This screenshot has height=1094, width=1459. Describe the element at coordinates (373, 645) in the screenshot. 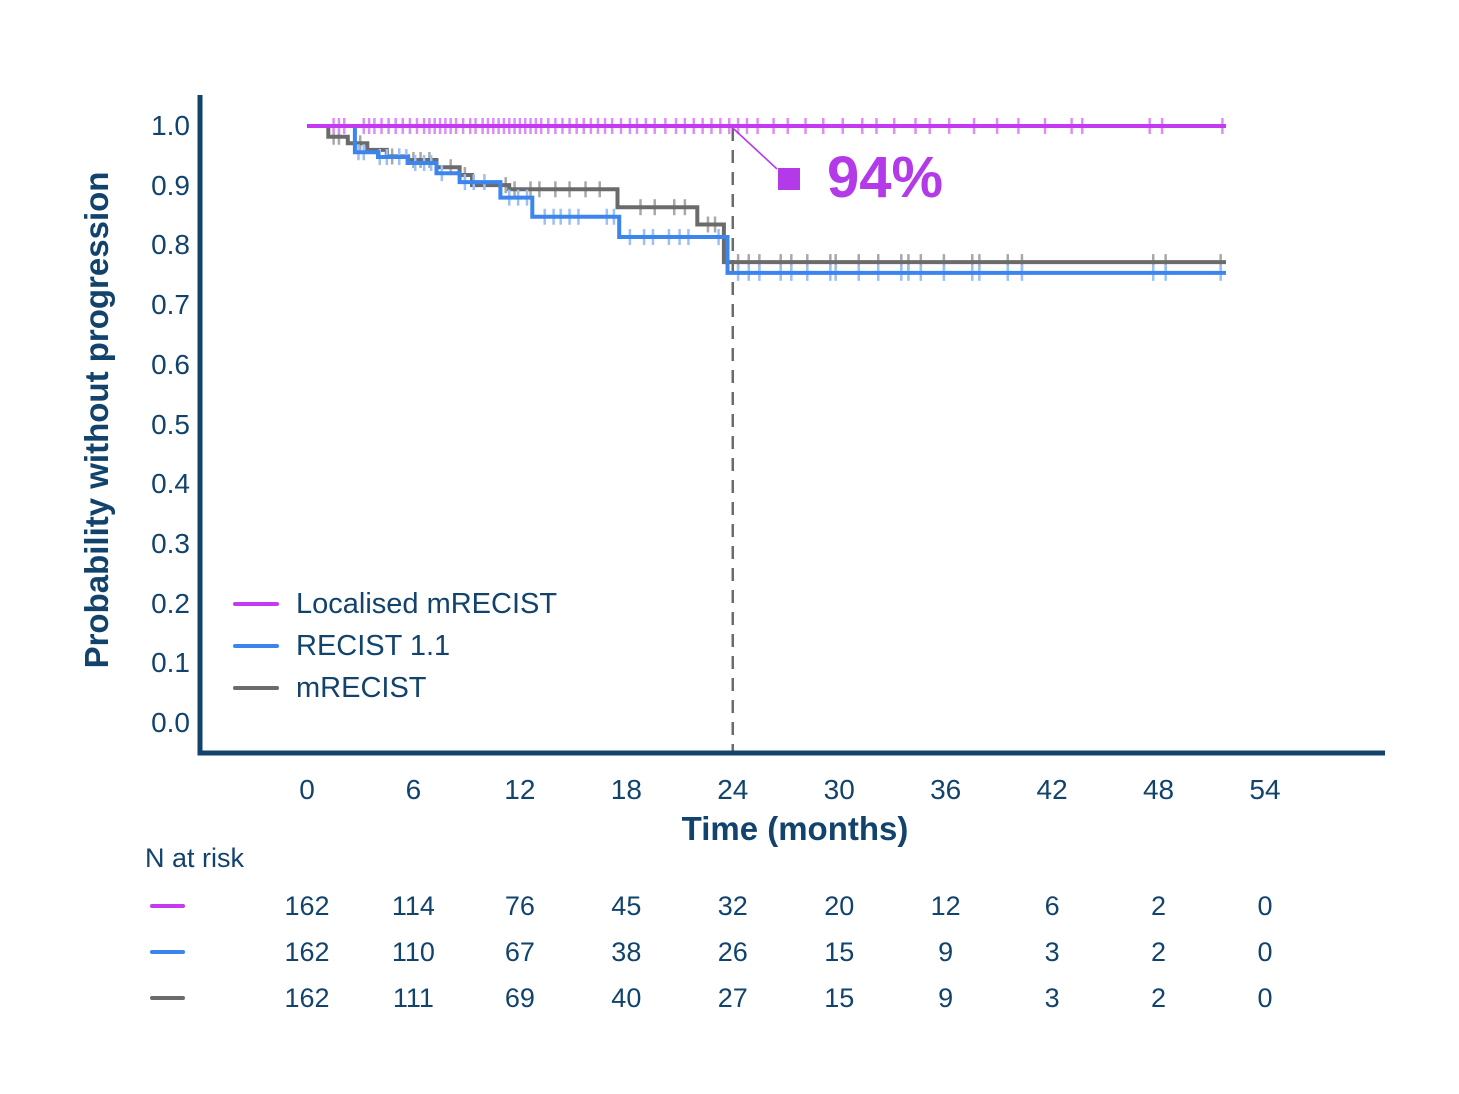

I see `legend-label-recist-1-1: RECIST 1.1` at that location.